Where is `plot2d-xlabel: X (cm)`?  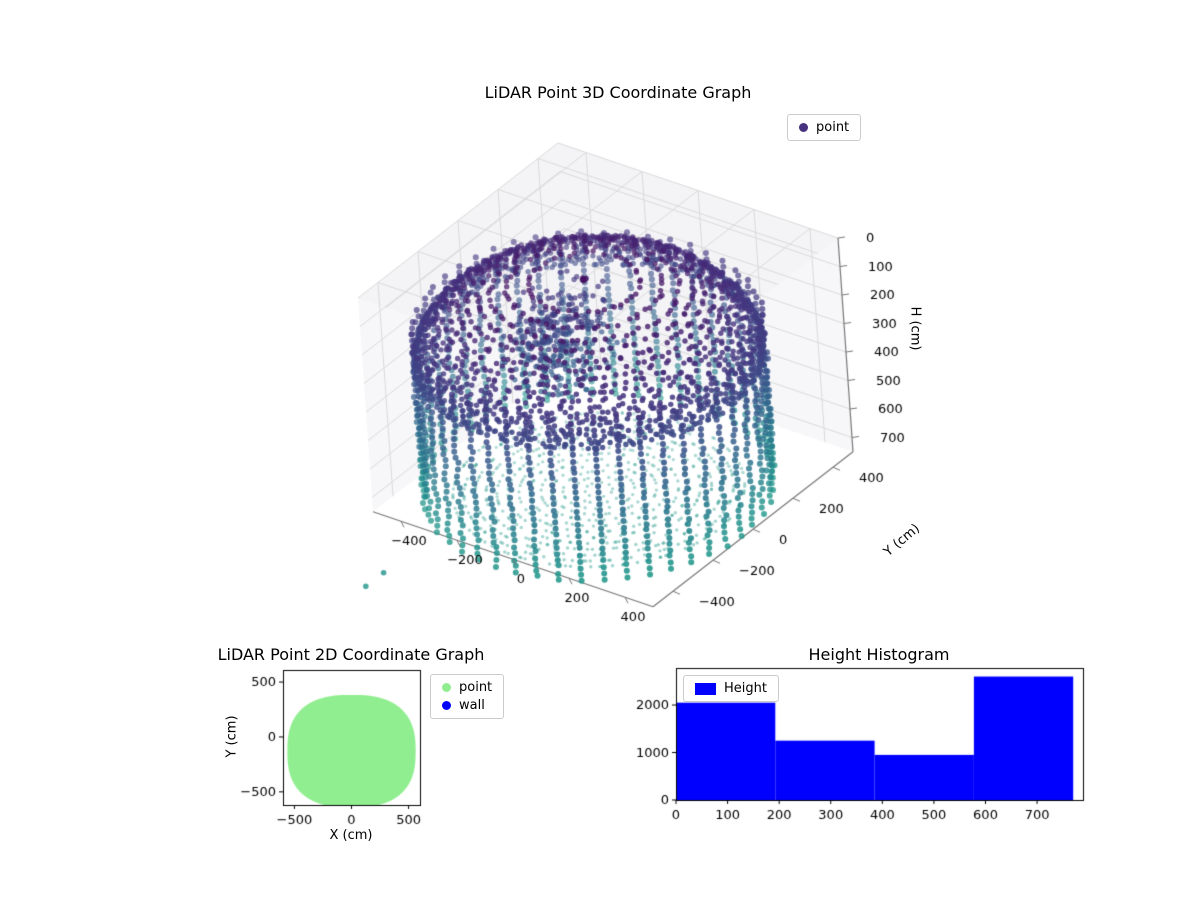 plot2d-xlabel: X (cm) is located at coordinates (351, 835).